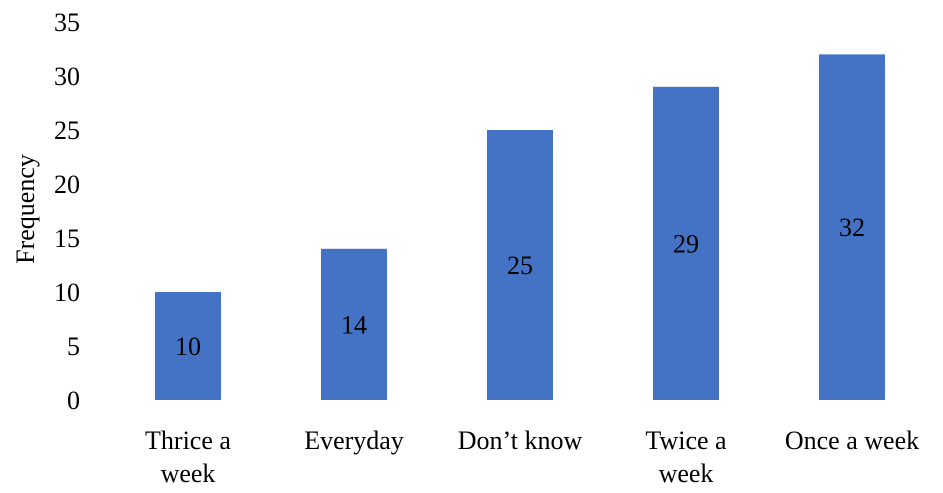 The image size is (943, 493). Describe the element at coordinates (67, 22) in the screenshot. I see `y-tick-label: 35` at that location.